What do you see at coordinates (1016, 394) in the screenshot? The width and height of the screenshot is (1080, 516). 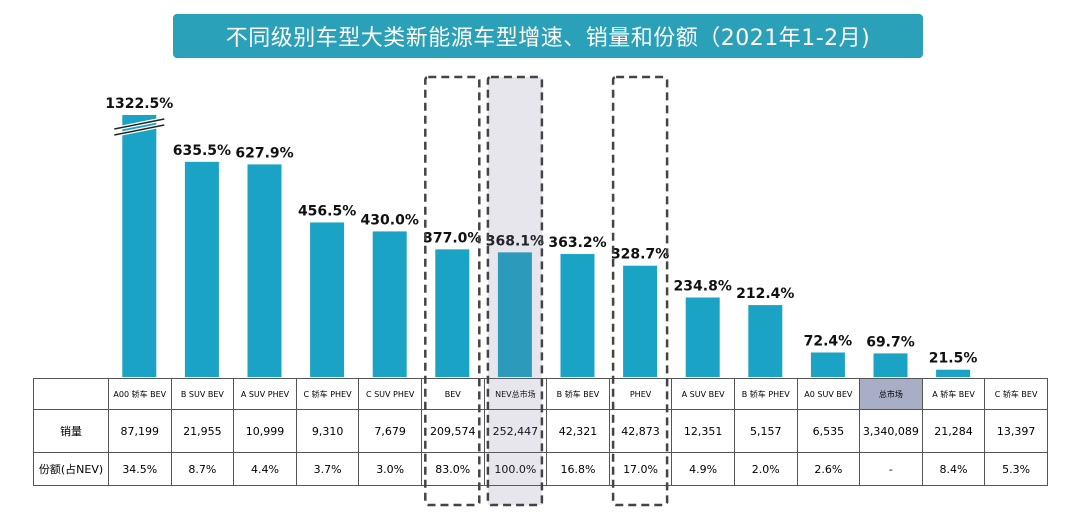 I see `category-label-14: C 轿车 BEV` at bounding box center [1016, 394].